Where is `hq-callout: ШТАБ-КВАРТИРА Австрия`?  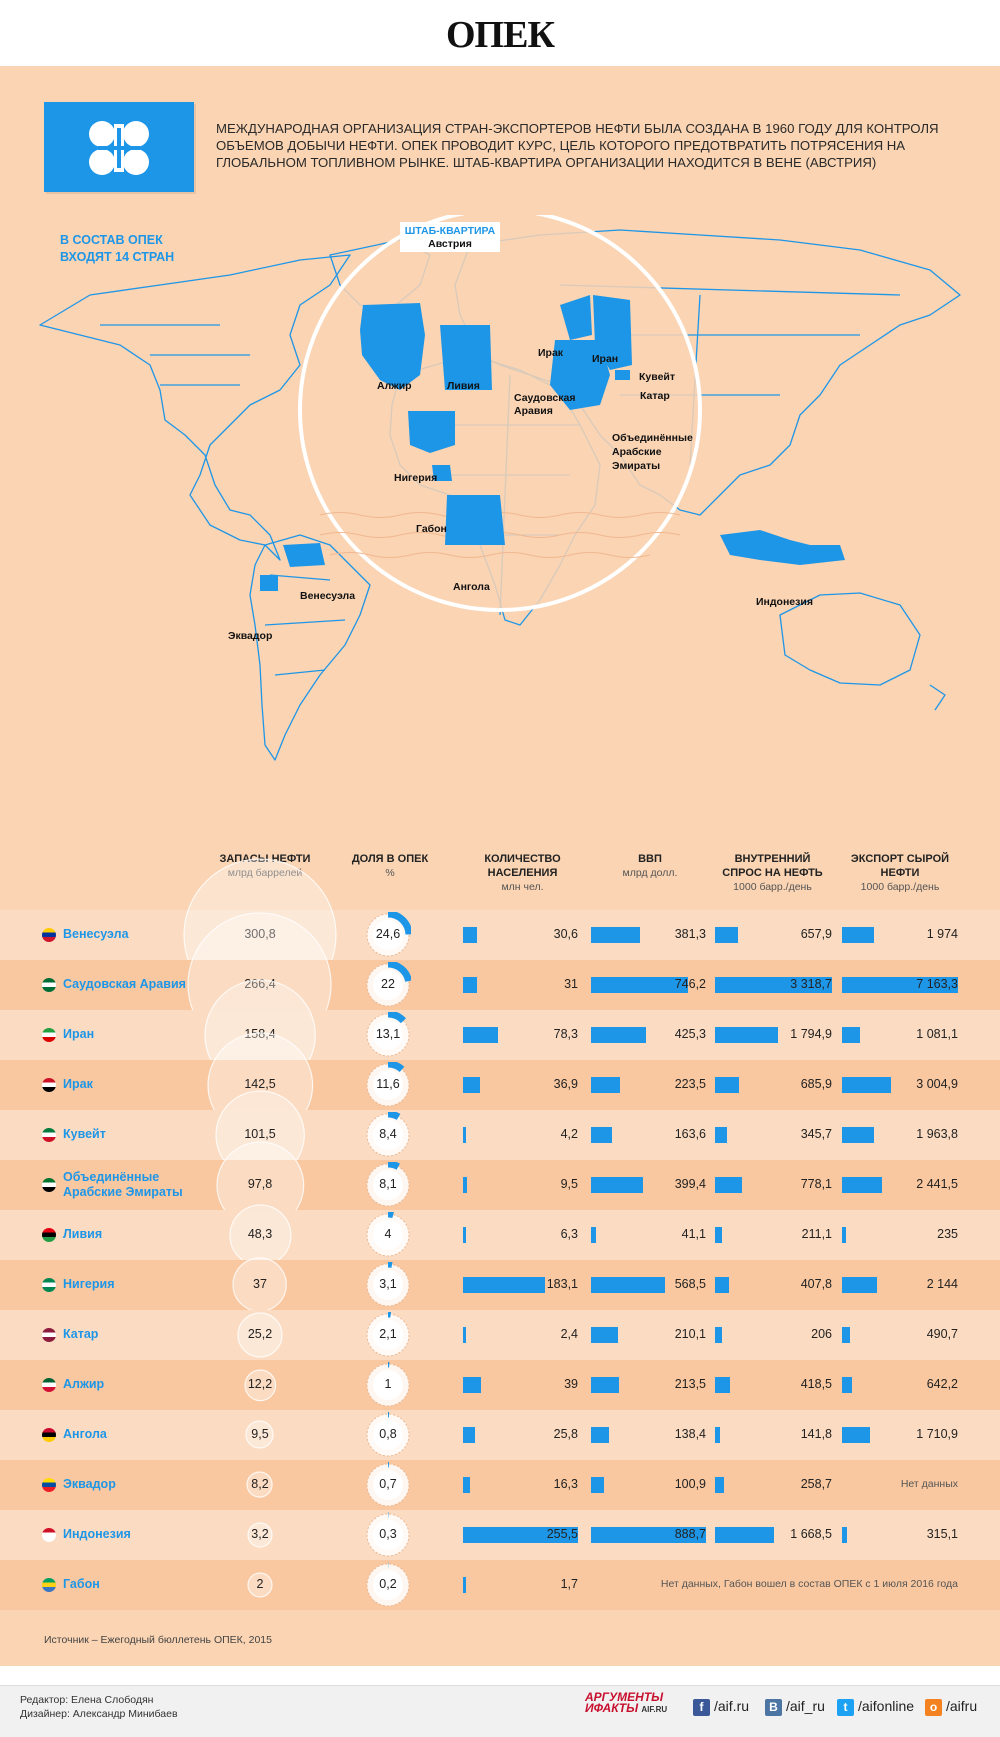
hq-callout: ШТАБ-КВАРТИРА Австрия is located at coordinates (450, 237).